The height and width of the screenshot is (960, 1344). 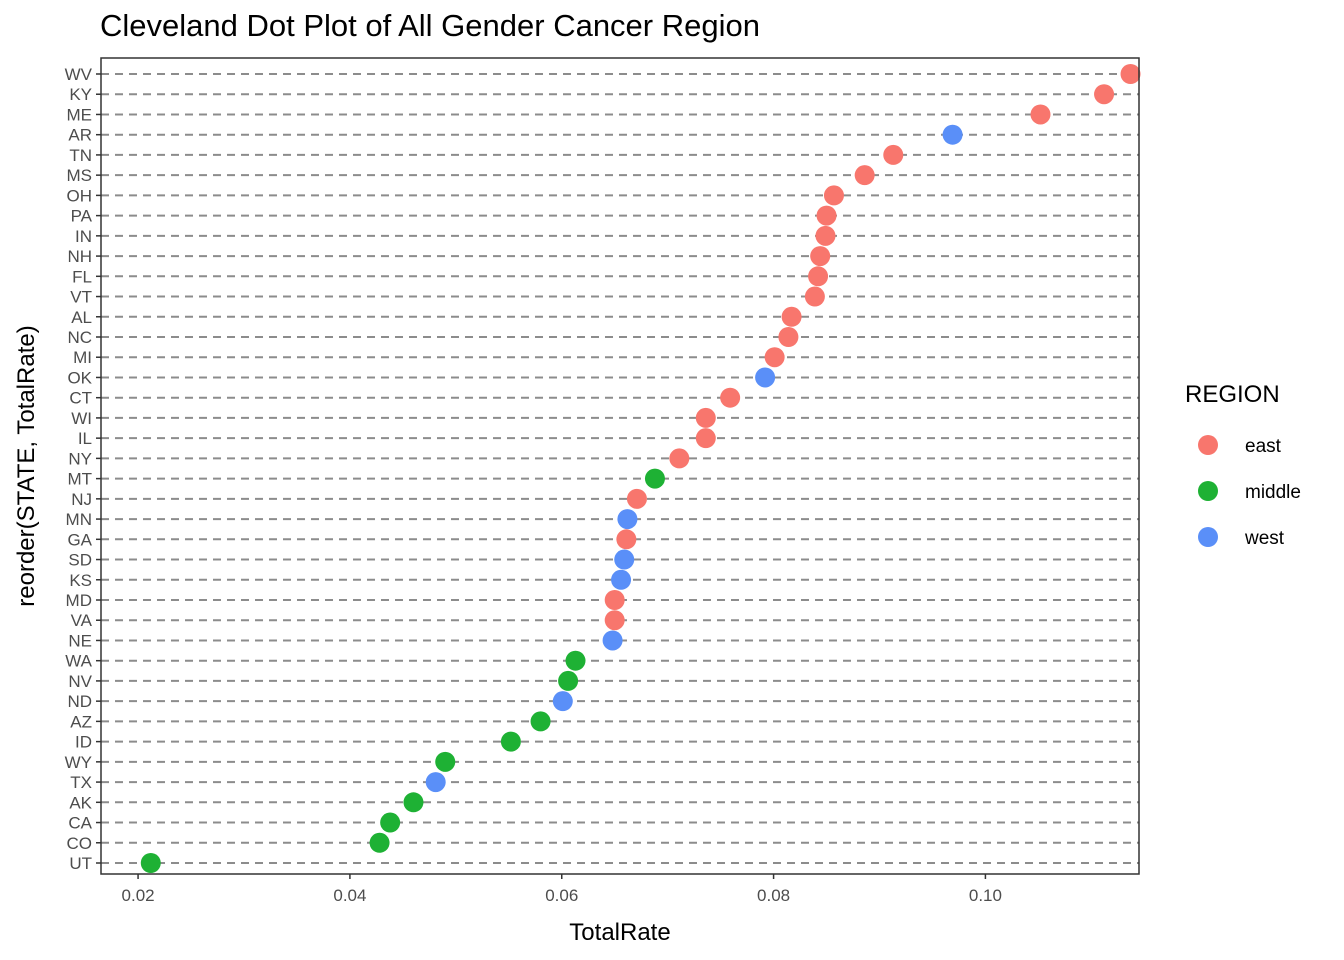 What do you see at coordinates (619, 932) in the screenshot?
I see `x-axis-title: TotalRate` at bounding box center [619, 932].